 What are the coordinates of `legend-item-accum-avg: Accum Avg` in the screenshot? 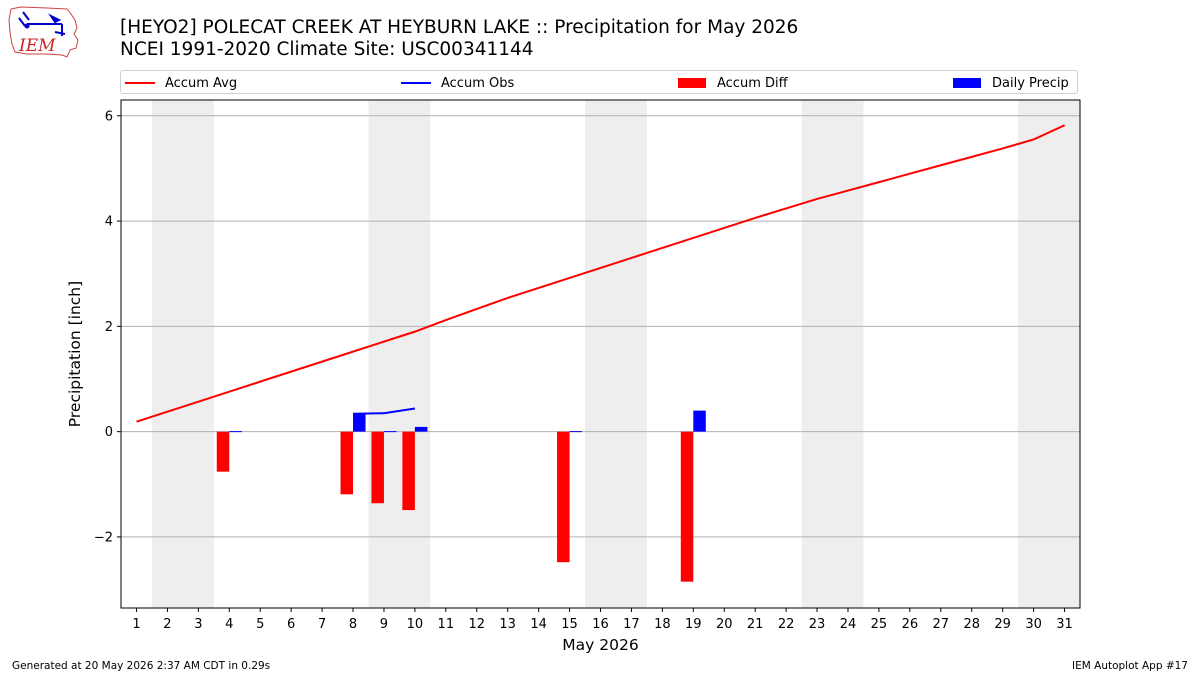 It's located at (181, 83).